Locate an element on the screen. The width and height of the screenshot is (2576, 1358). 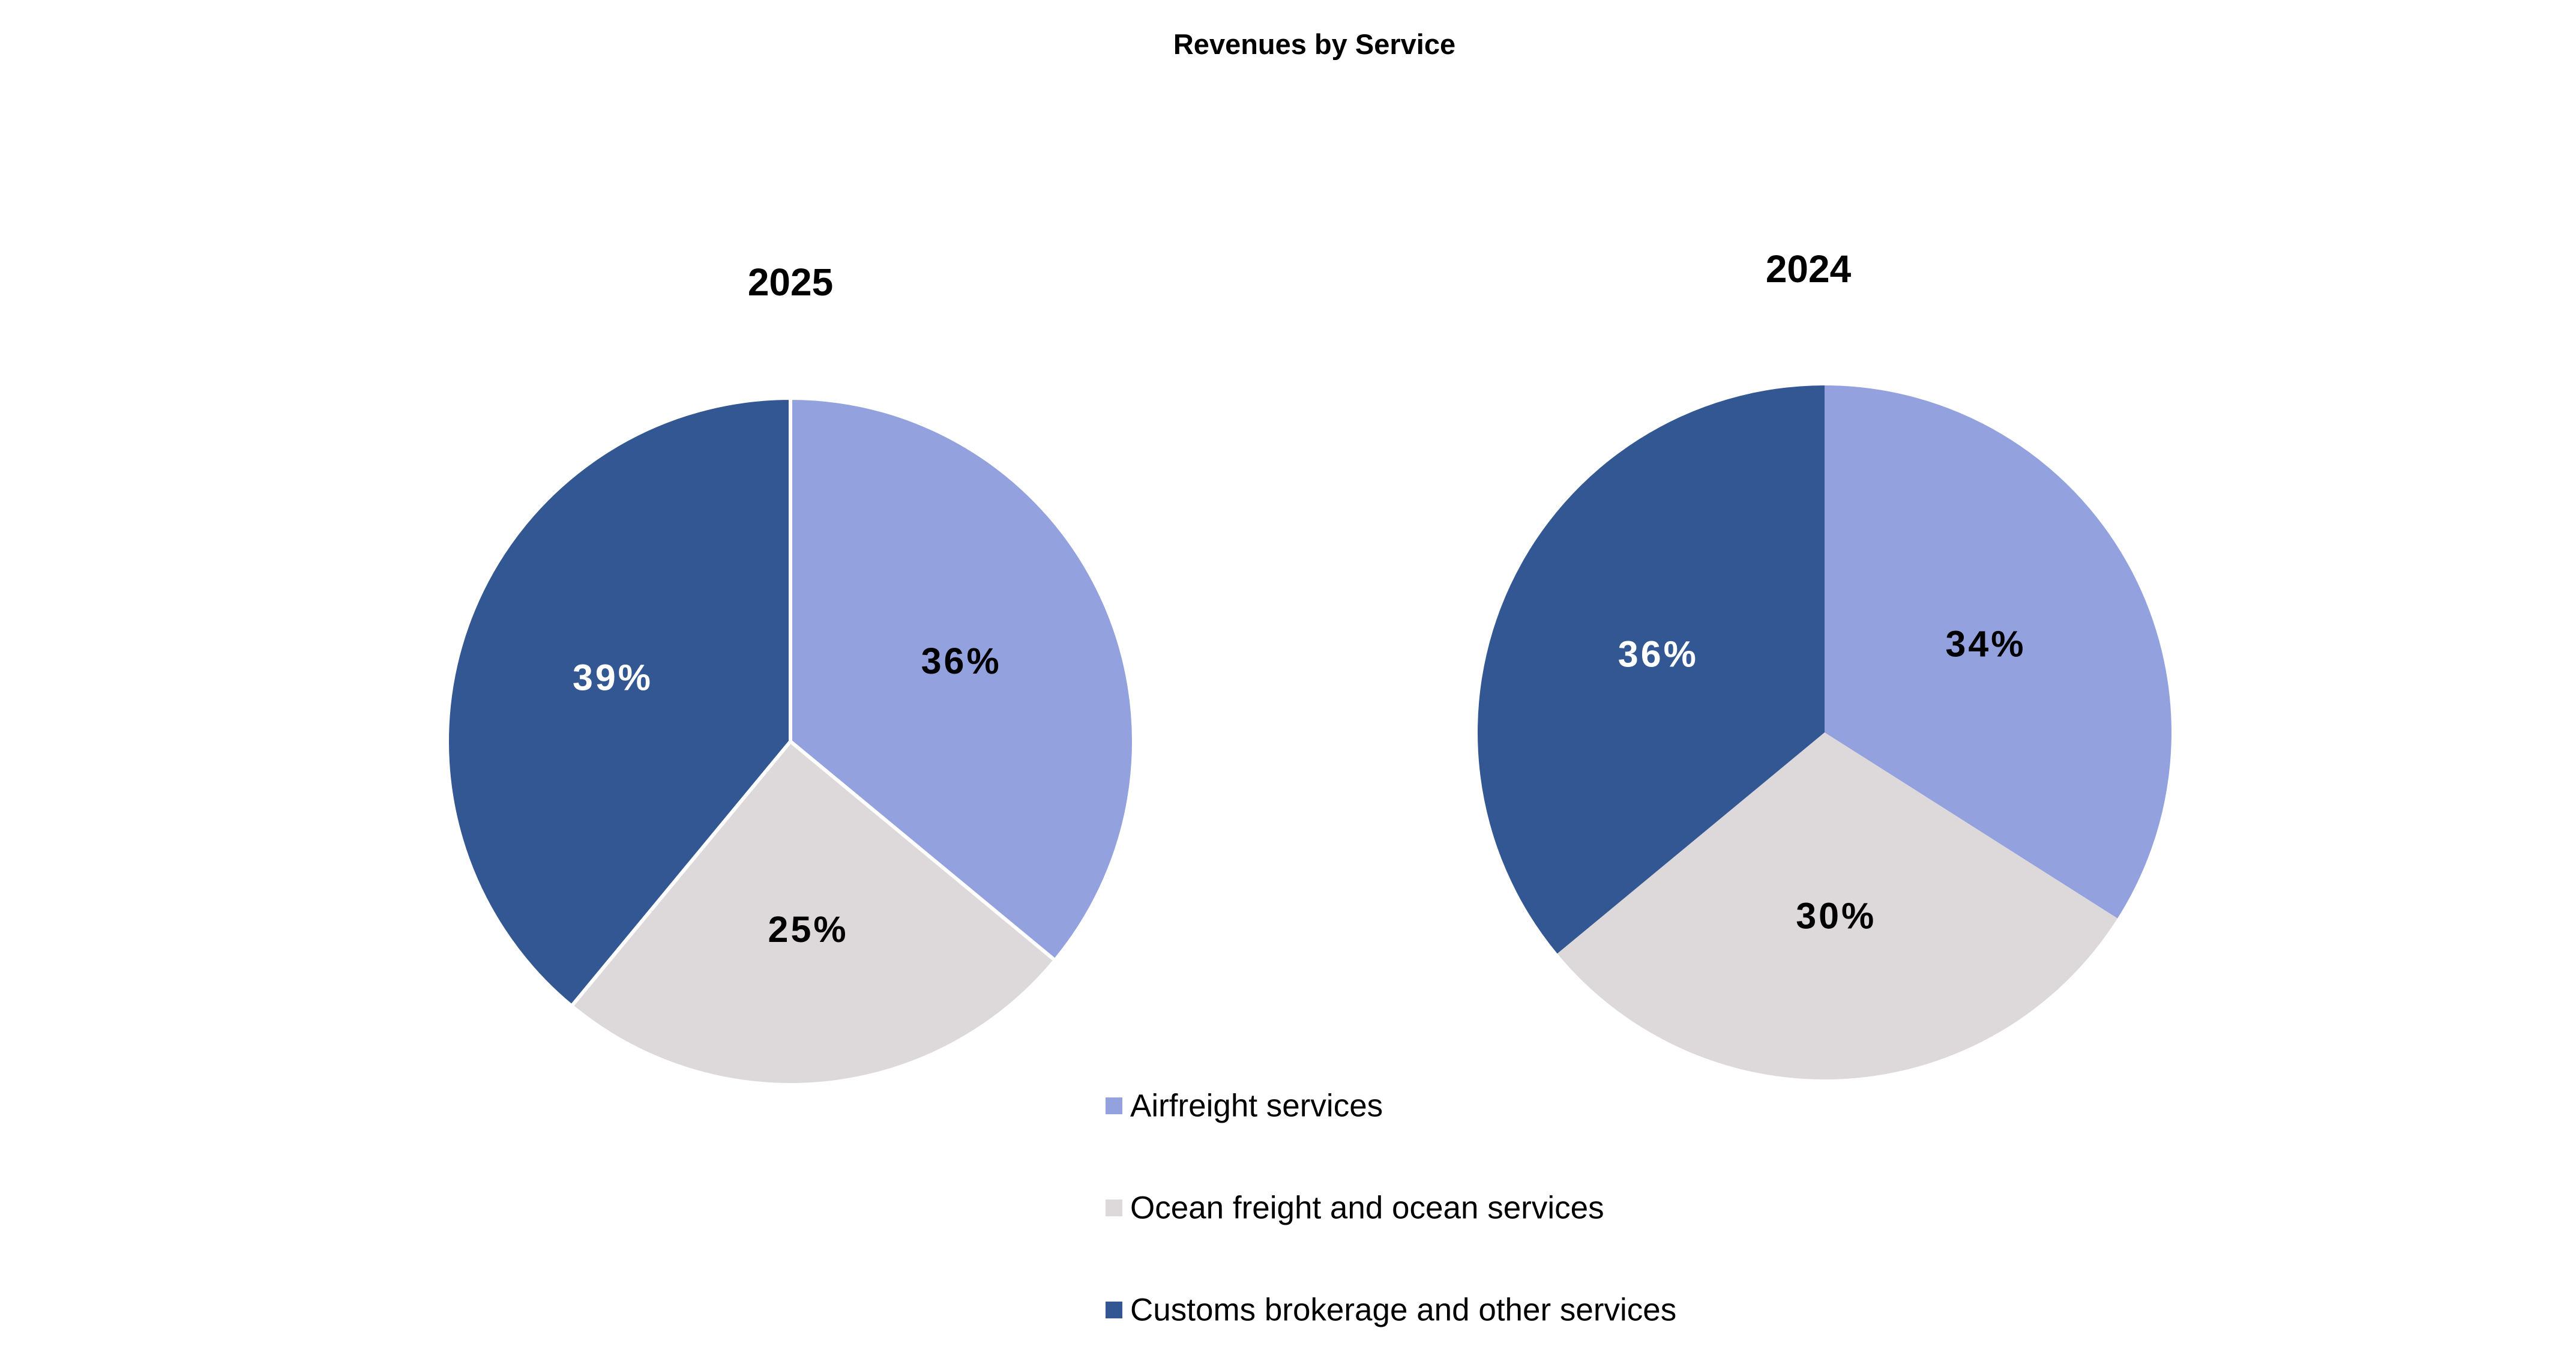
pie-slice-2024-customs-brokerage-and-other-services is located at coordinates (1651, 669).